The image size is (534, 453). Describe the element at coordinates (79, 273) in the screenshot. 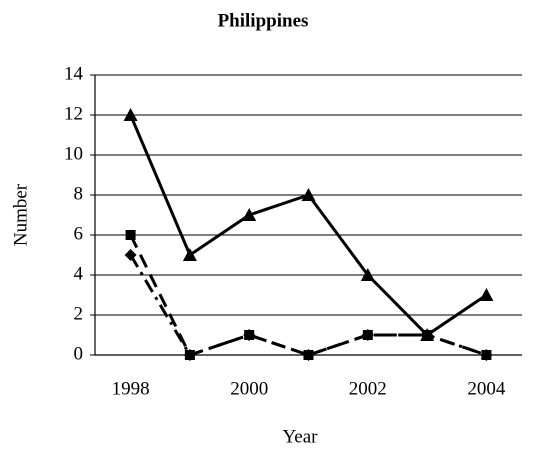

I see `y-tick-label: 4` at that location.